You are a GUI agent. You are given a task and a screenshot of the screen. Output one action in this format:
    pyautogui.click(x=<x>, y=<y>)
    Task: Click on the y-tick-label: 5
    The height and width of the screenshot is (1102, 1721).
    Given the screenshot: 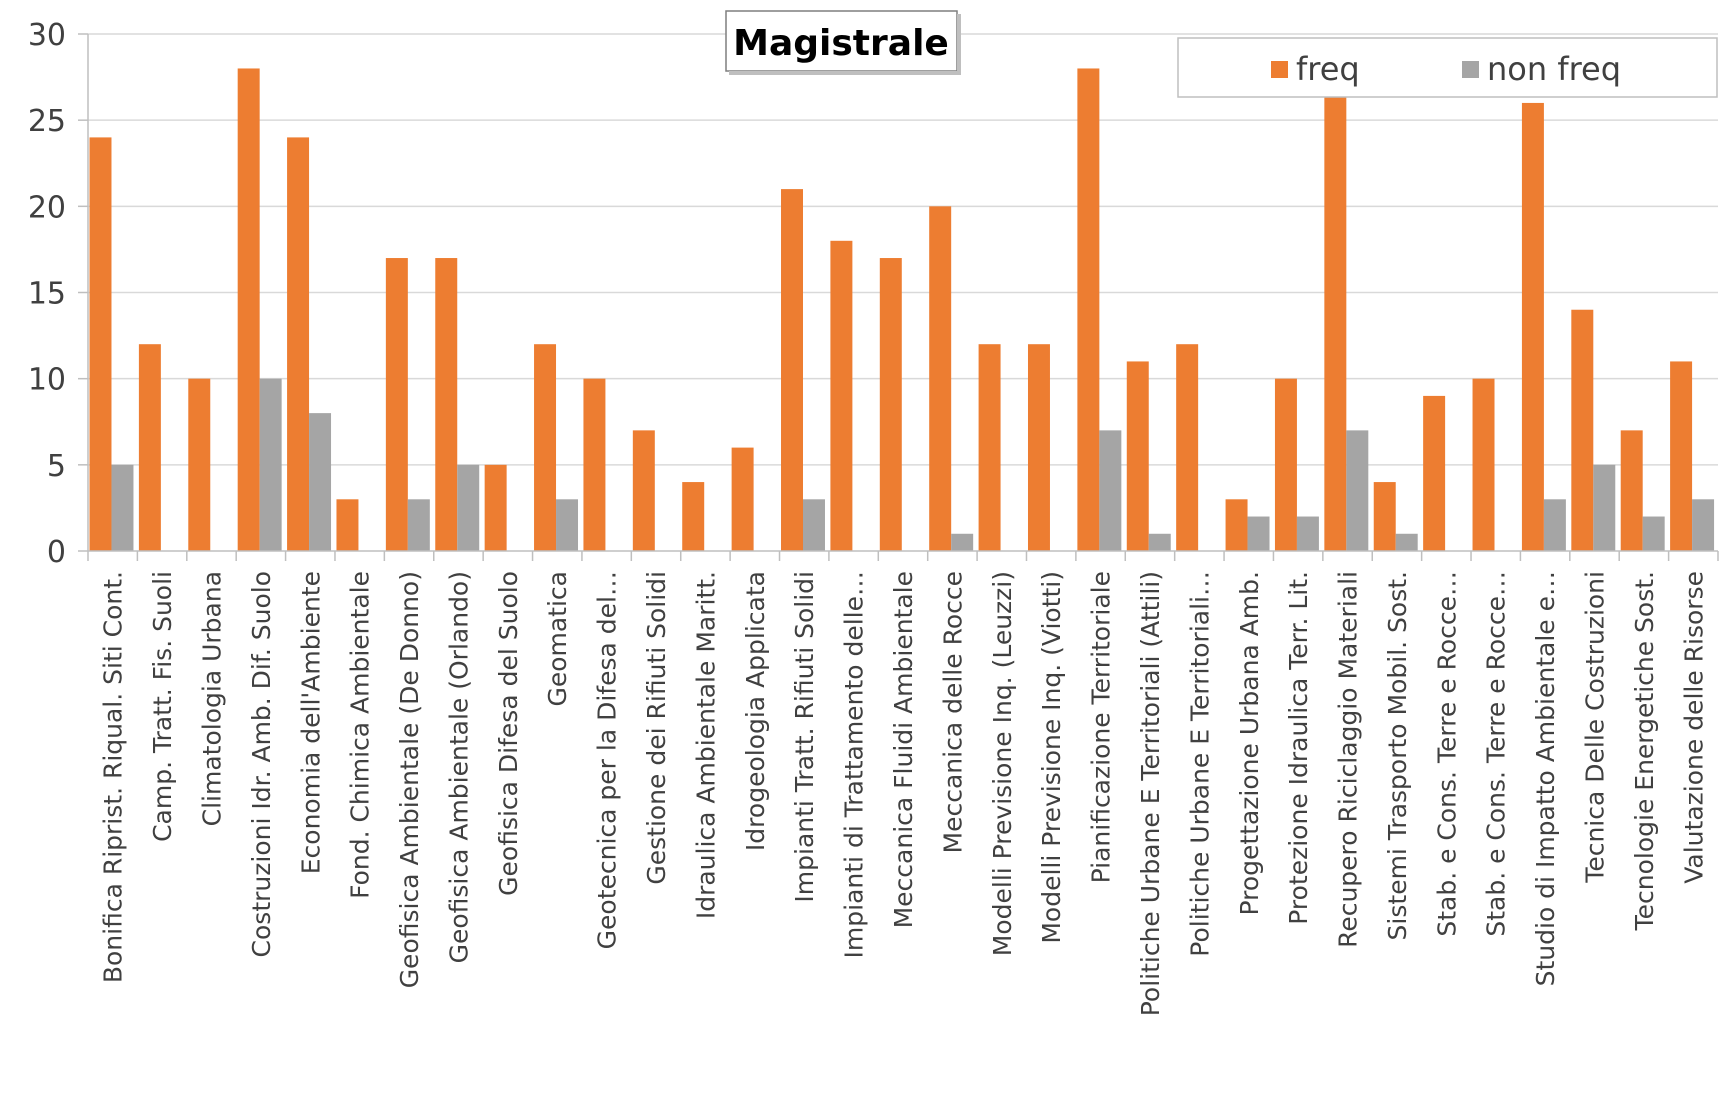 What is the action you would take?
    pyautogui.click(x=56, y=466)
    